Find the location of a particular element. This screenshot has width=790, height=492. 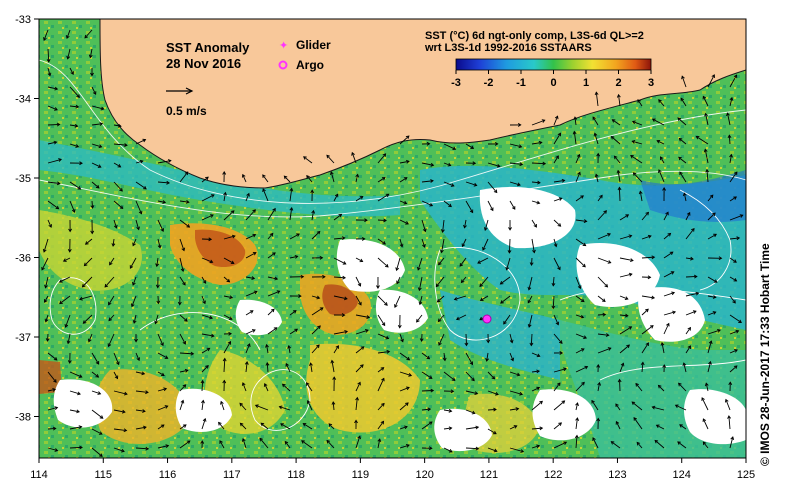

glider-icon: ✦ is located at coordinates (283, 46).